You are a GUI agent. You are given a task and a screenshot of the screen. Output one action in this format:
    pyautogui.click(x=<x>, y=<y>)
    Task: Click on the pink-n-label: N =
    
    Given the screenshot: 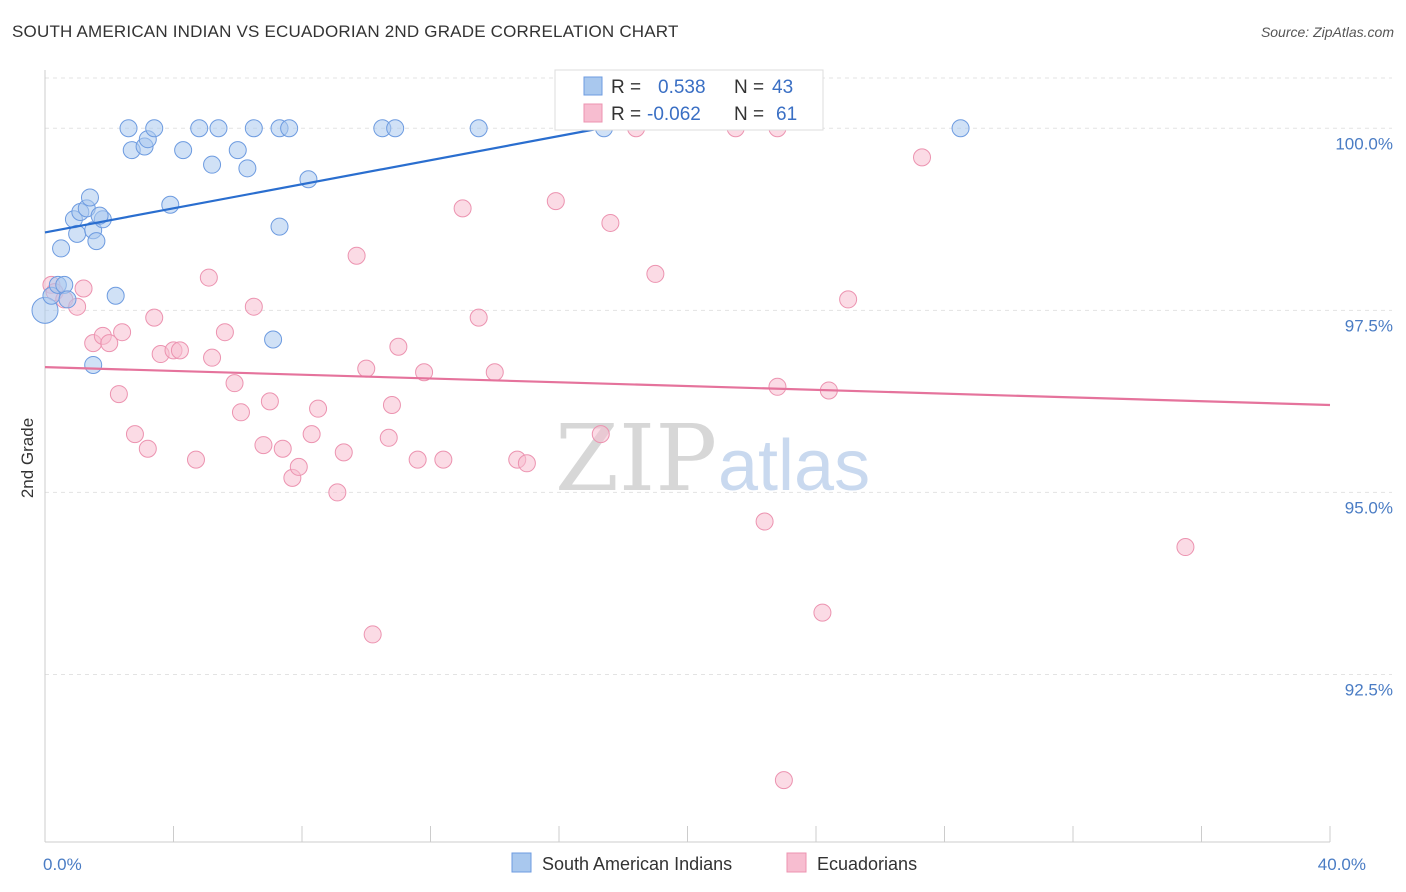 What is the action you would take?
    pyautogui.click(x=749, y=114)
    